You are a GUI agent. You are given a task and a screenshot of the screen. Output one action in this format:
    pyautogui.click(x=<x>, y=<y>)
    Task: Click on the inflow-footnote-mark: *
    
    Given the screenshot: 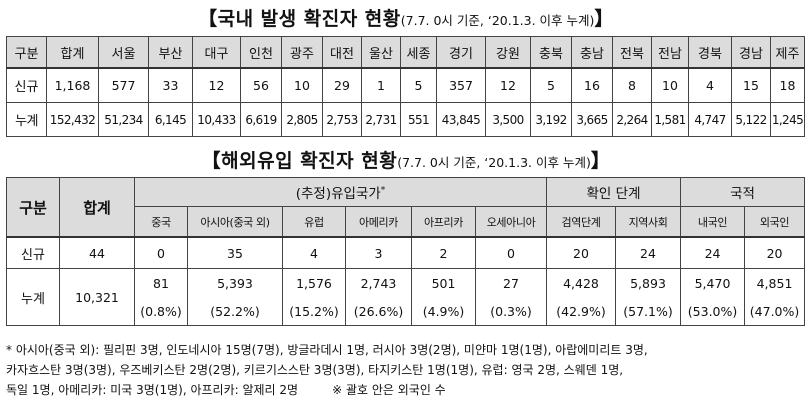 What is the action you would take?
    pyautogui.click(x=383, y=190)
    